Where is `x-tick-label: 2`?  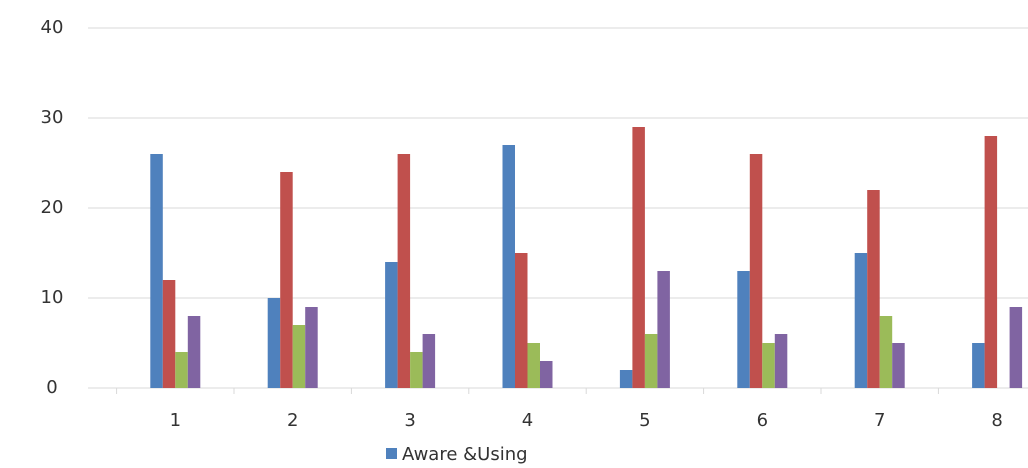 x-tick-label: 2 is located at coordinates (292, 420).